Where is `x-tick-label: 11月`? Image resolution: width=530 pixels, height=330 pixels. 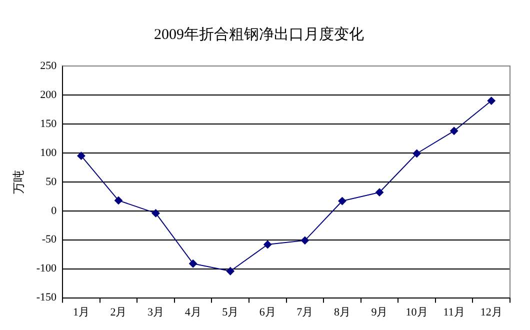 x-tick-label: 11月 is located at coordinates (454, 312).